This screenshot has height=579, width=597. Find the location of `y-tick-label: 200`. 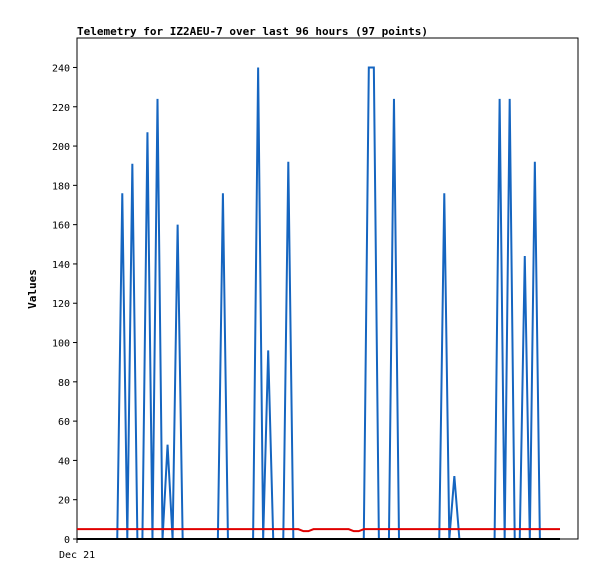

y-tick-label: 200 is located at coordinates (61, 147).